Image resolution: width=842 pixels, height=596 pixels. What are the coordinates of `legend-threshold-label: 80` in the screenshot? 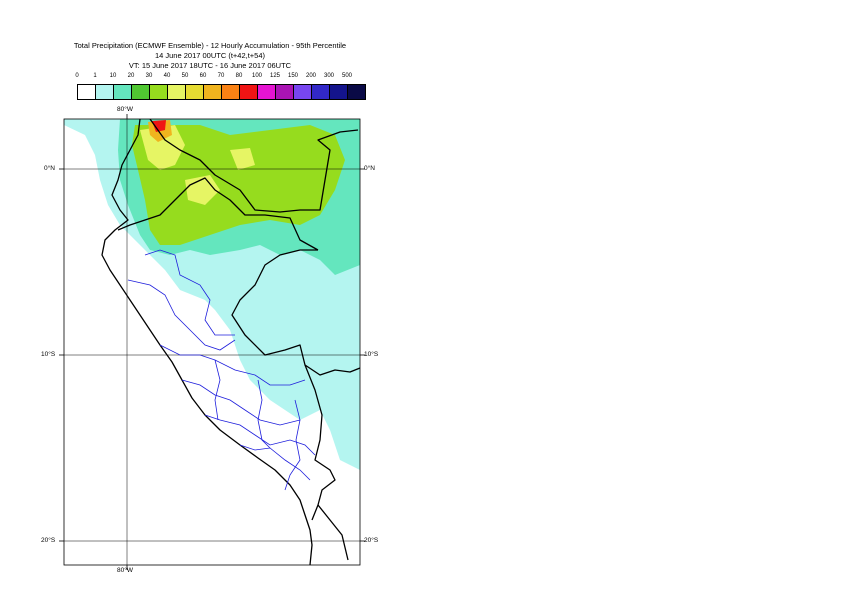 It's located at (239, 76).